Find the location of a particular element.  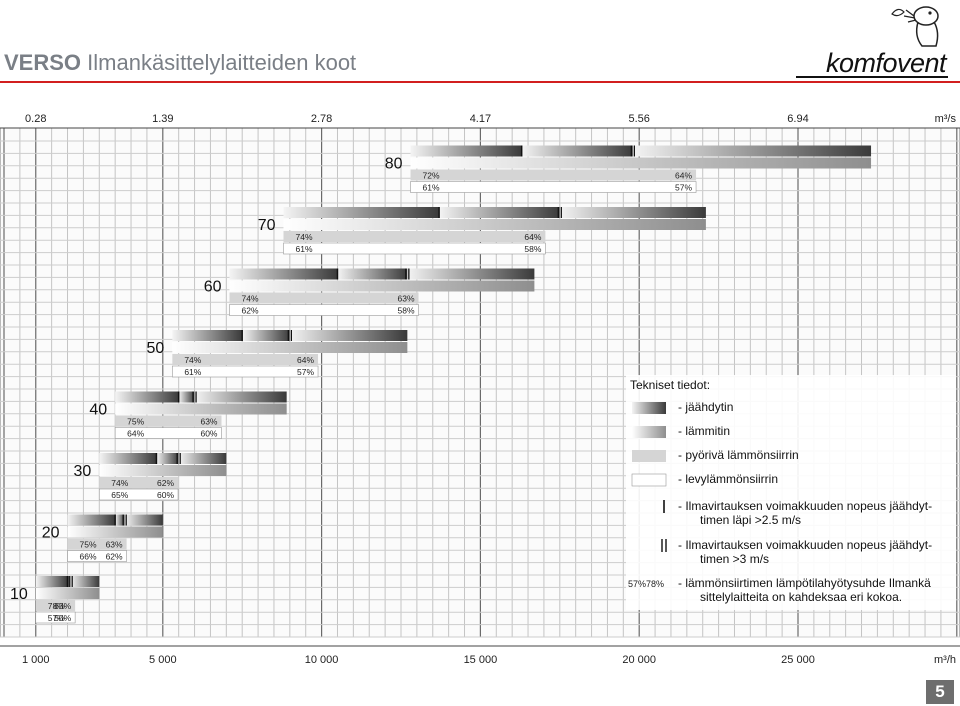

rotary-efficiency-min: 78% is located at coordinates (56, 606).